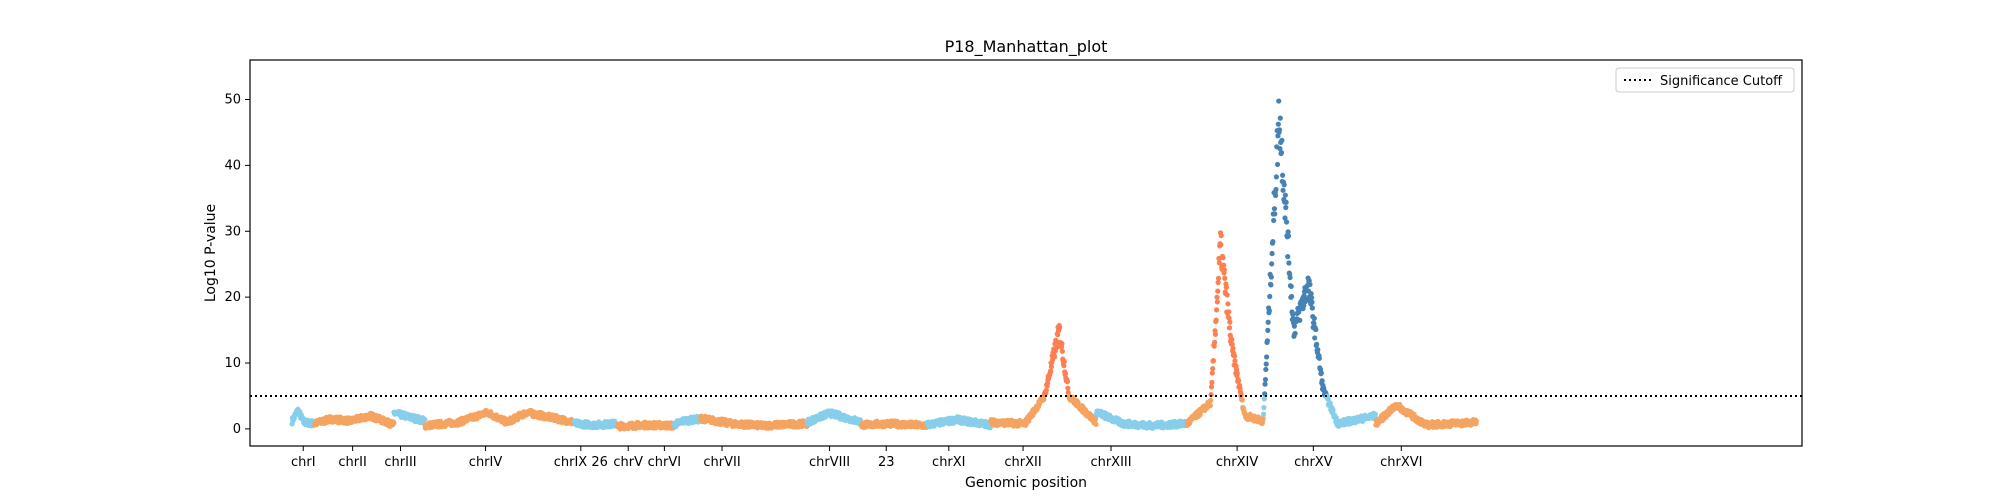  I want to click on x-tick-label: chrXIII, so click(1110, 462).